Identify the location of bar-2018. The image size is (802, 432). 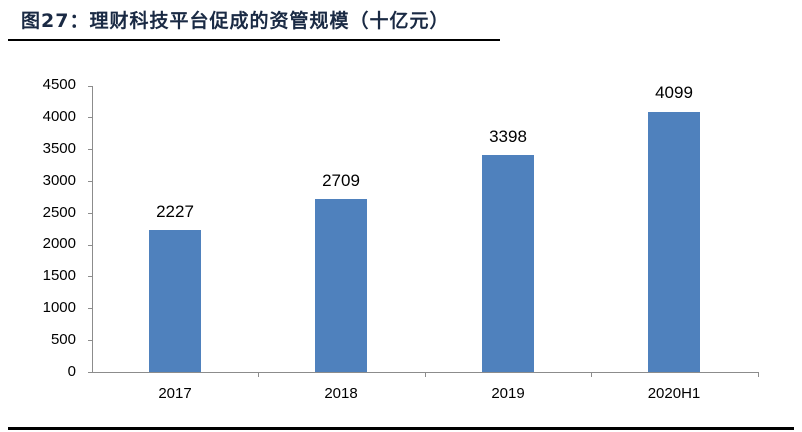
(341, 285).